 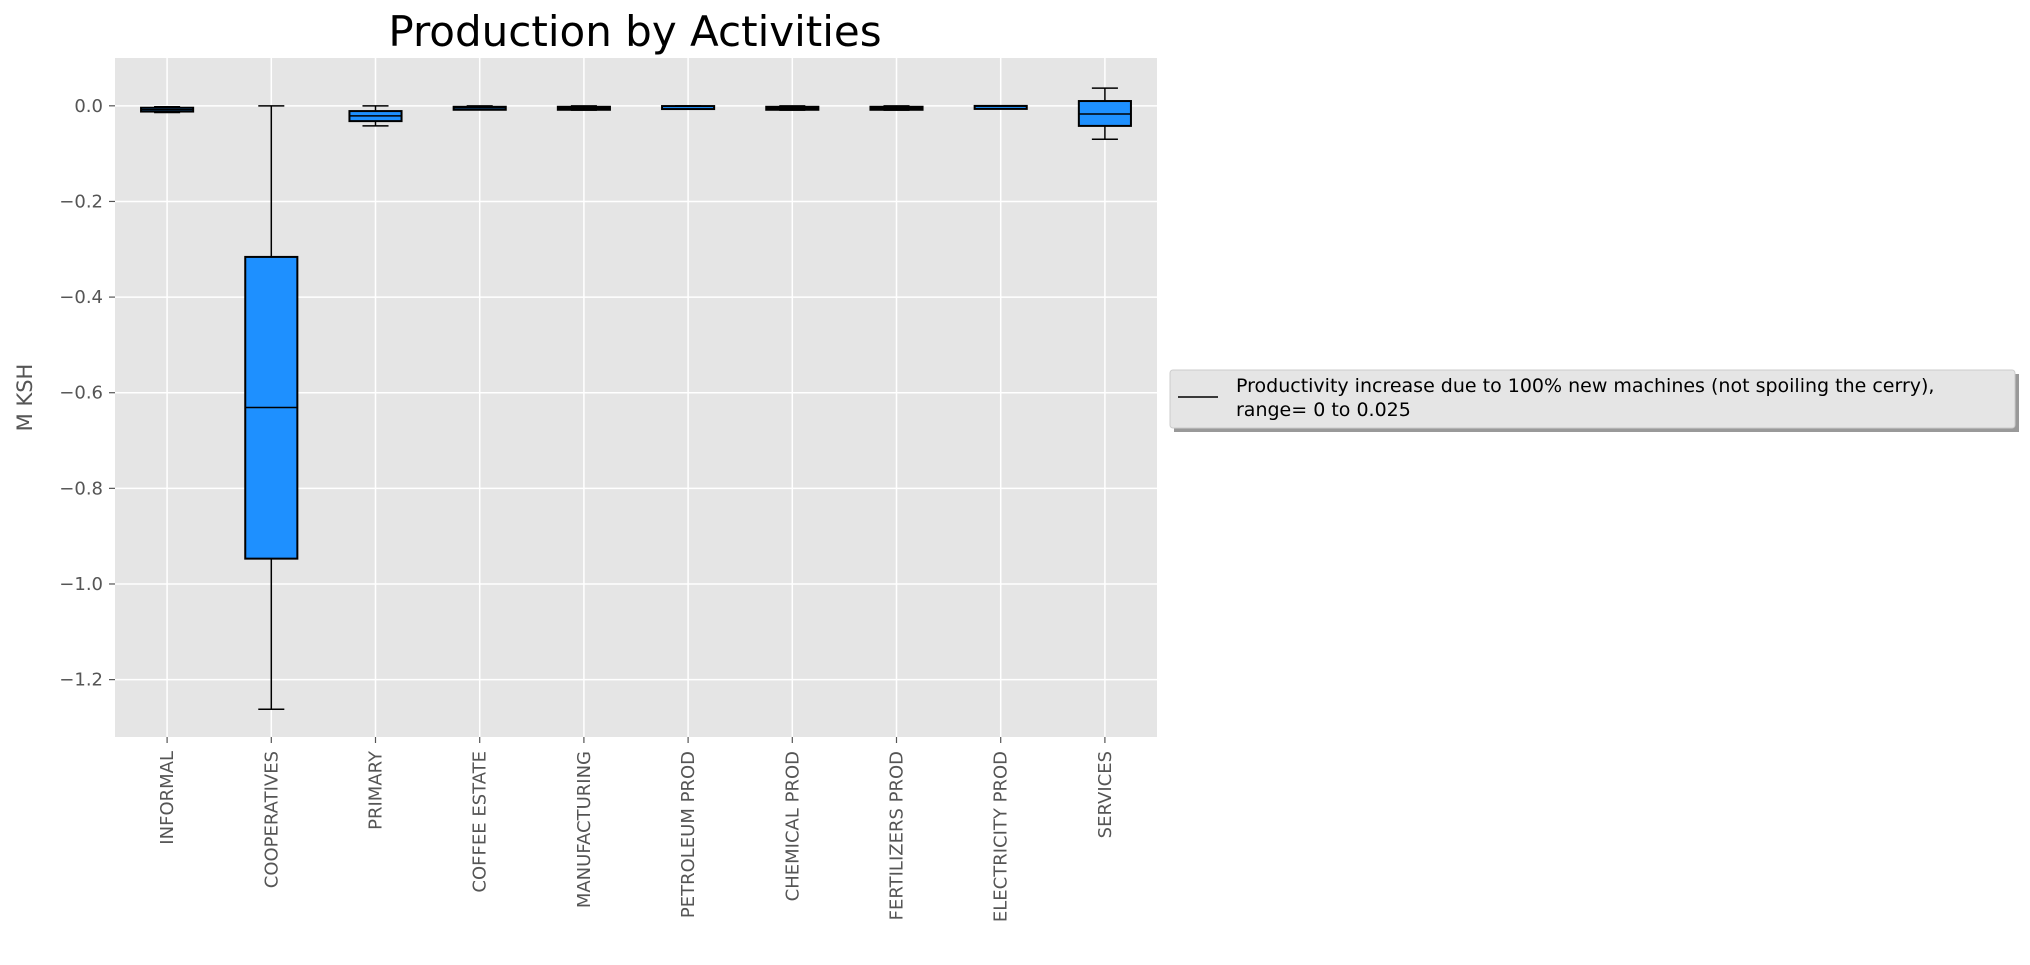 I want to click on box-services, so click(x=1104, y=114).